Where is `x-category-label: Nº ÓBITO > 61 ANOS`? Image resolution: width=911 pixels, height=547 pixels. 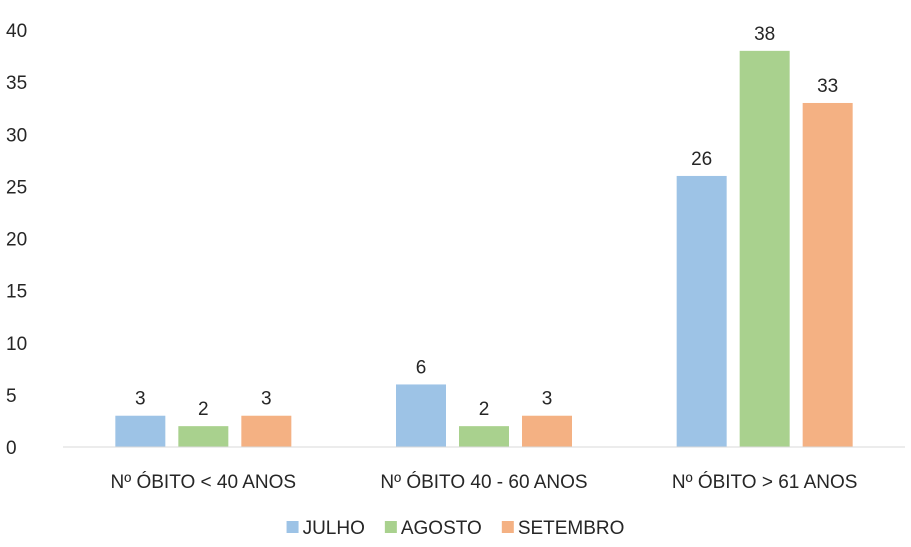 x-category-label: Nº ÓBITO > 61 ANOS is located at coordinates (765, 482).